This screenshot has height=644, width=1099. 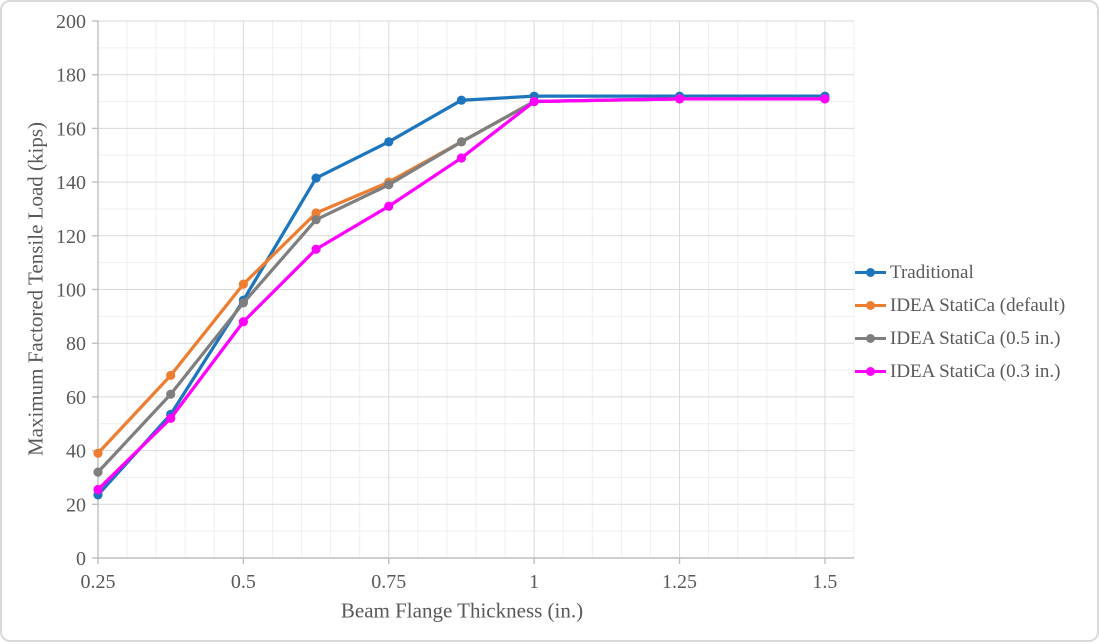 I want to click on legend-label: Traditional, so click(x=932, y=272).